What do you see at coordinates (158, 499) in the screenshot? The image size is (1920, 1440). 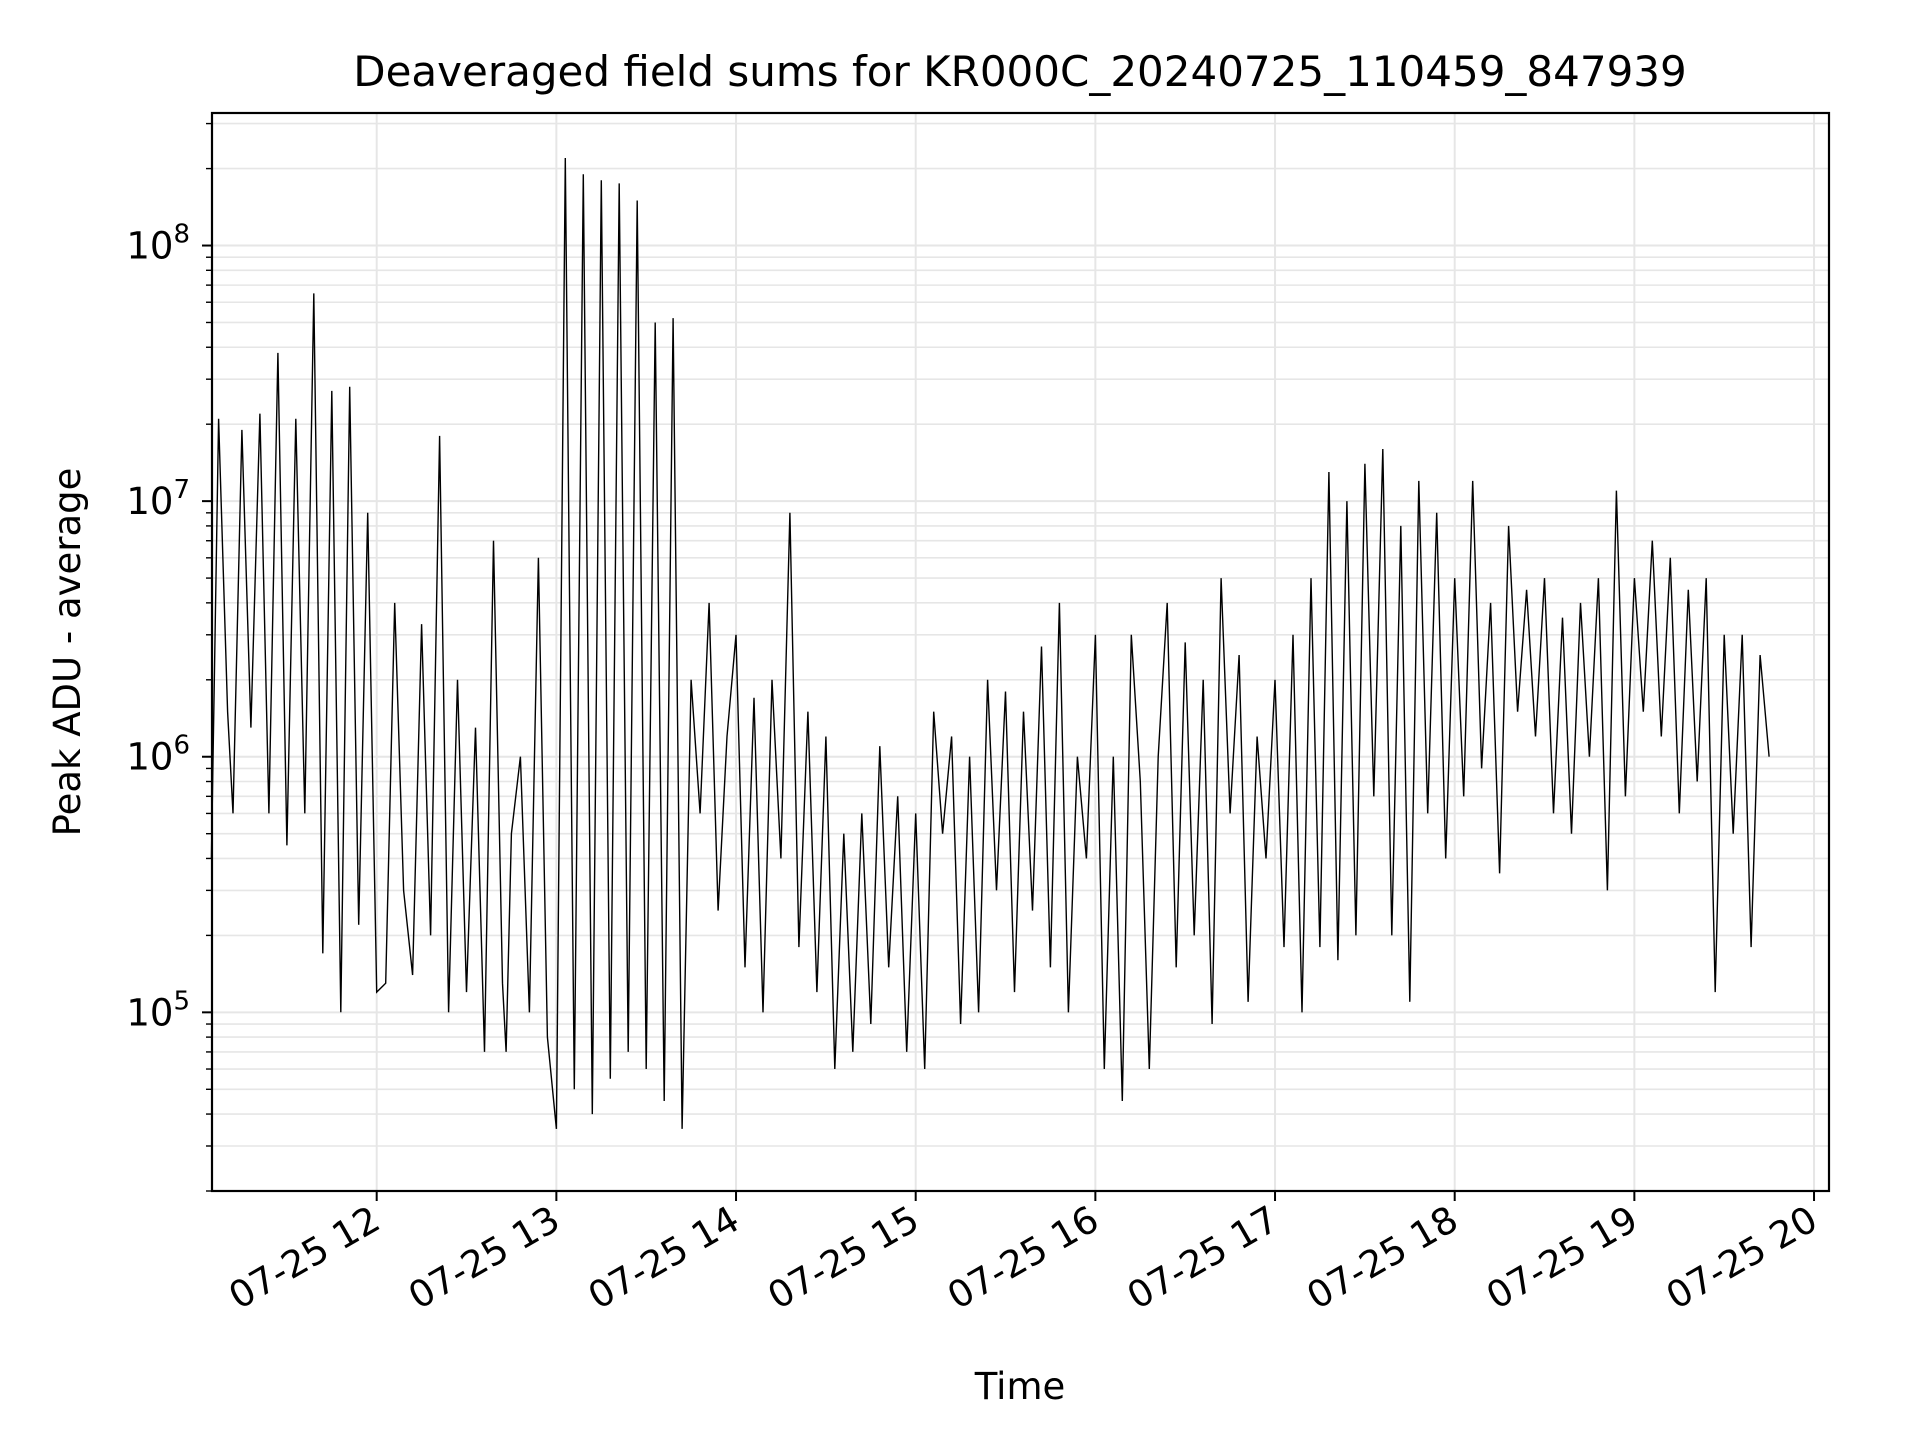 I see `y-tick-label: 107` at bounding box center [158, 499].